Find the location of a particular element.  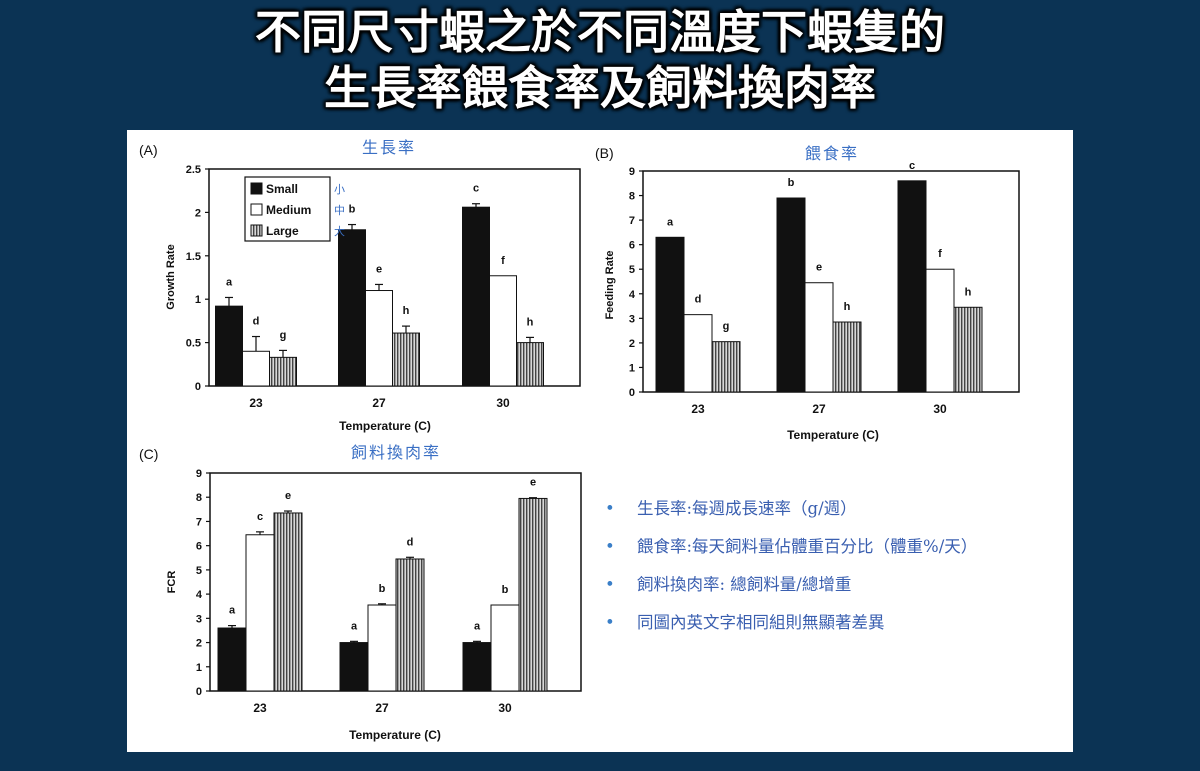

legend-swatch-medium is located at coordinates (256, 209).